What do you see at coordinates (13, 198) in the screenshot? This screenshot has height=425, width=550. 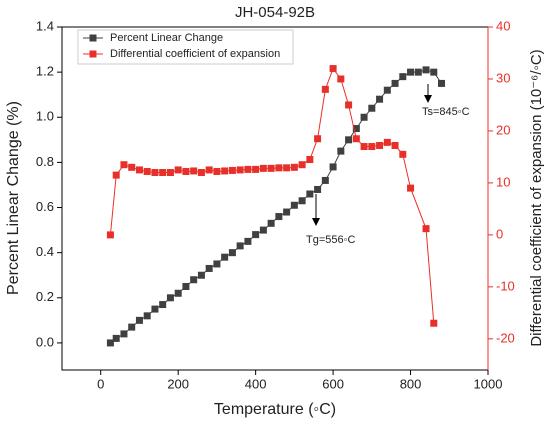 I see `y-axis-label: Percent Linear Change (%)` at bounding box center [13, 198].